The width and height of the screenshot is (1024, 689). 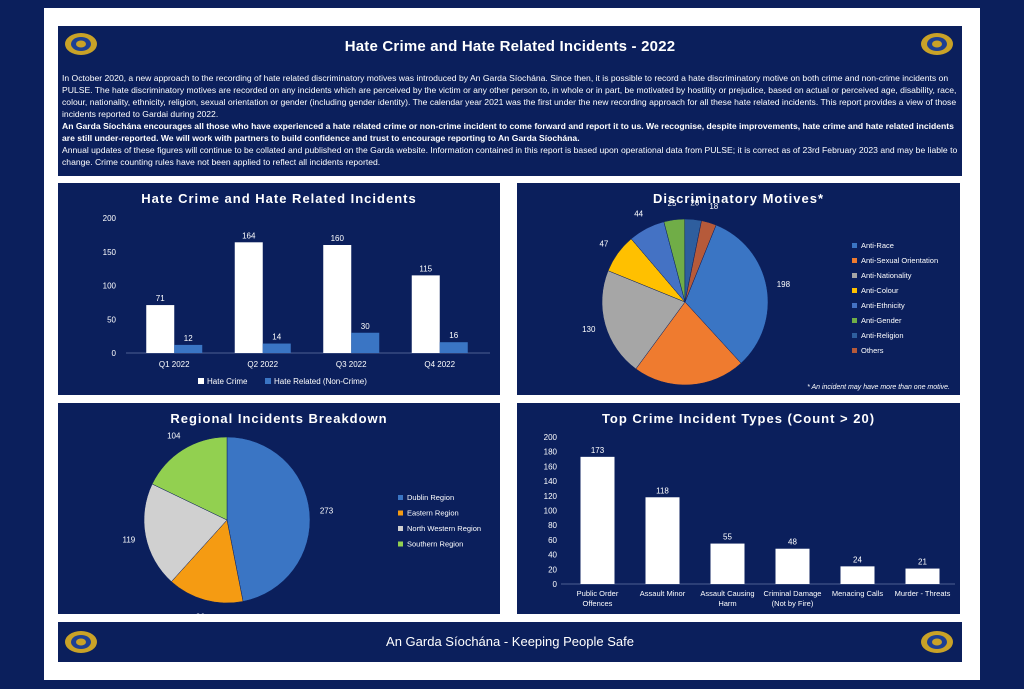 I want to click on x-tick-label: Q3 2022, so click(x=351, y=364).